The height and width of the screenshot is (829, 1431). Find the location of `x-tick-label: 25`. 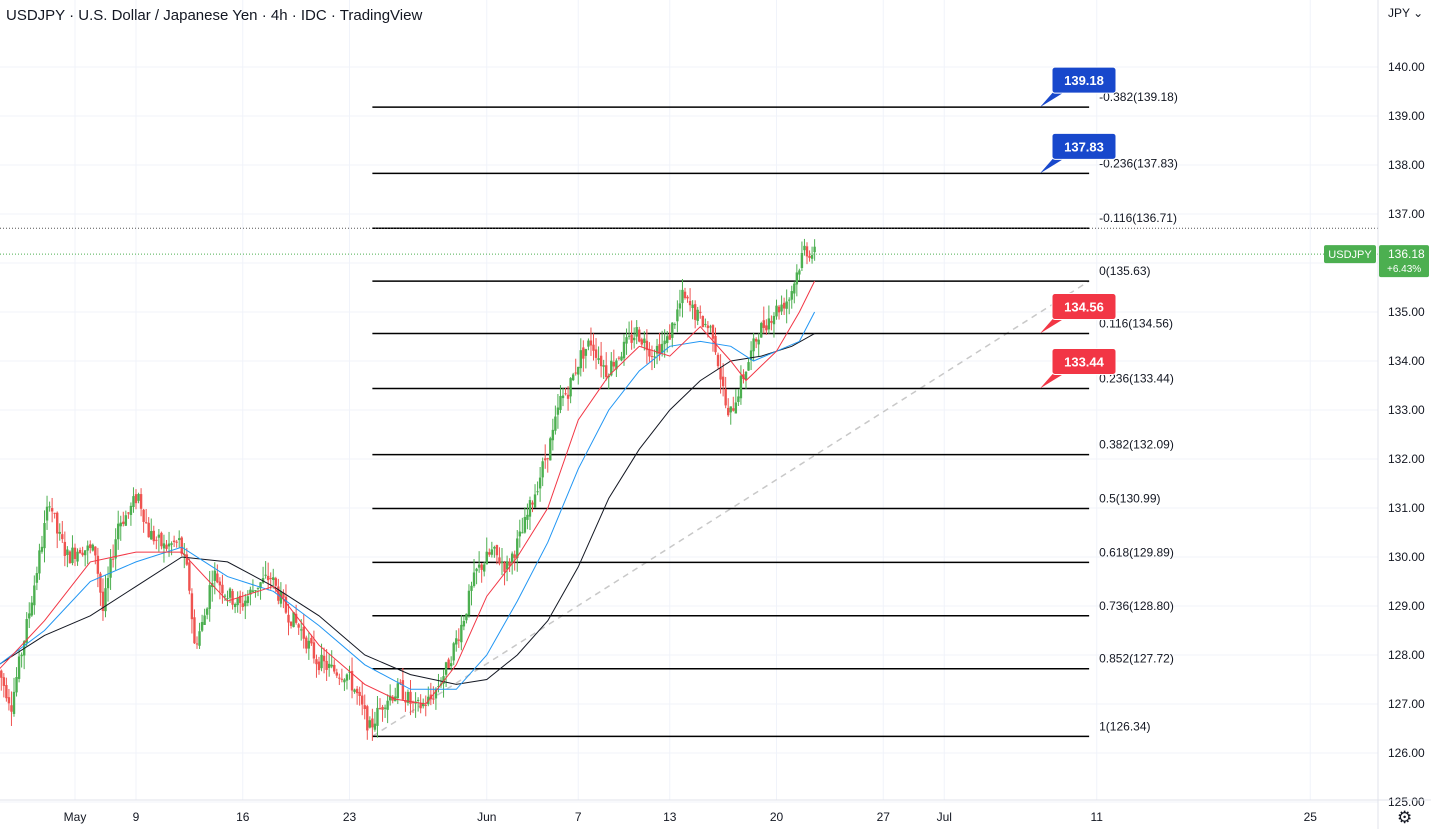

x-tick-label: 25 is located at coordinates (1311, 817).